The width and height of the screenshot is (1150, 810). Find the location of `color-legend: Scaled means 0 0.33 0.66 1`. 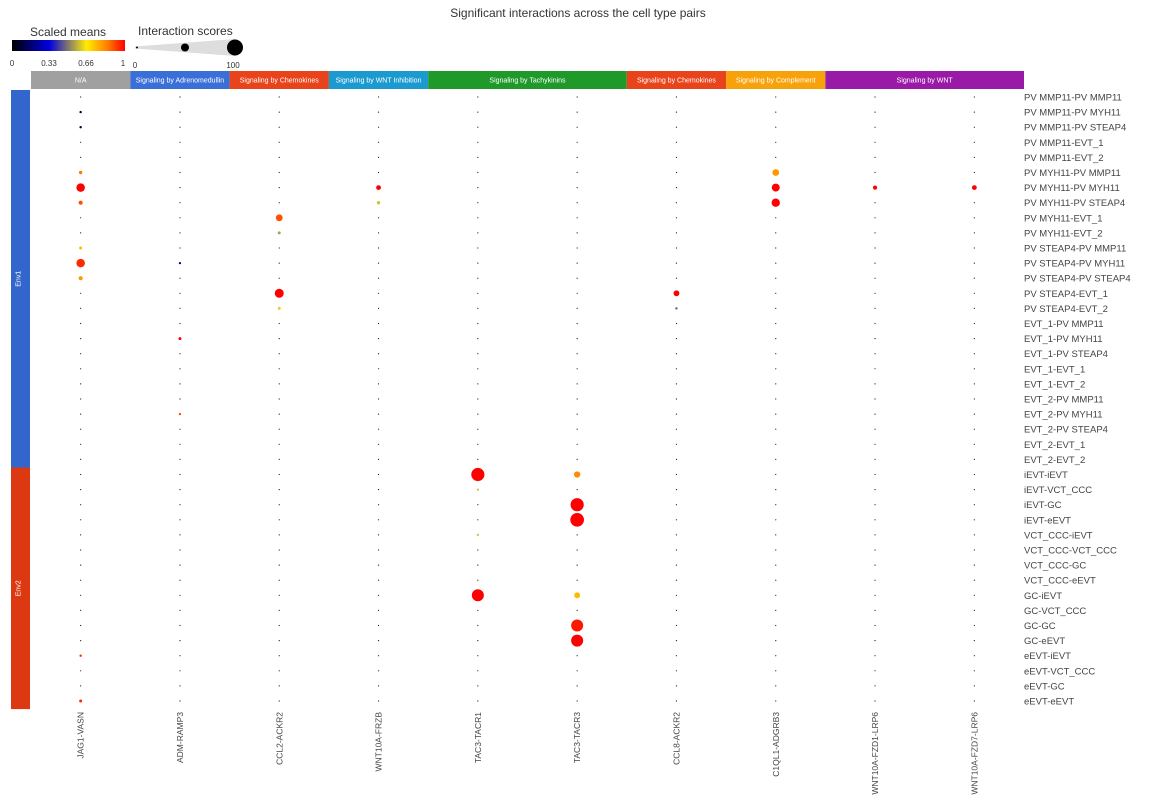

color-legend: Scaled means 0 0.33 0.66 1 is located at coordinates (68, 46).